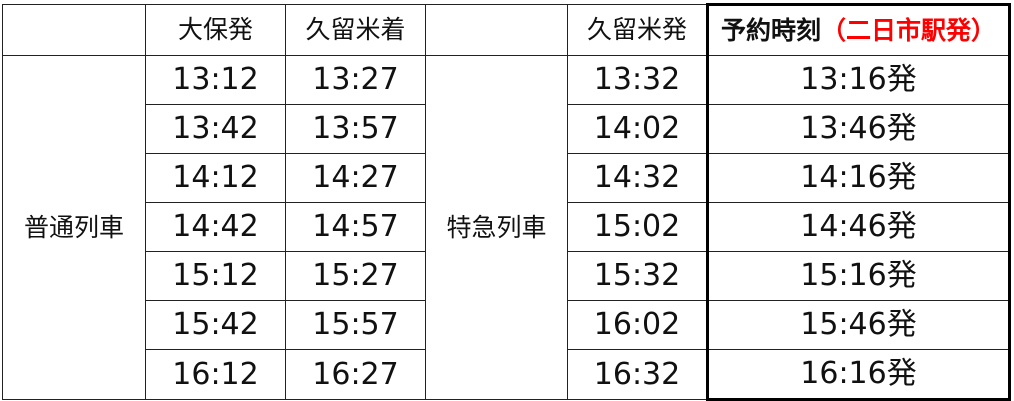 The image size is (1014, 401). What do you see at coordinates (215, 178) in the screenshot?
I see `local-depart-cell: 14:12` at bounding box center [215, 178].